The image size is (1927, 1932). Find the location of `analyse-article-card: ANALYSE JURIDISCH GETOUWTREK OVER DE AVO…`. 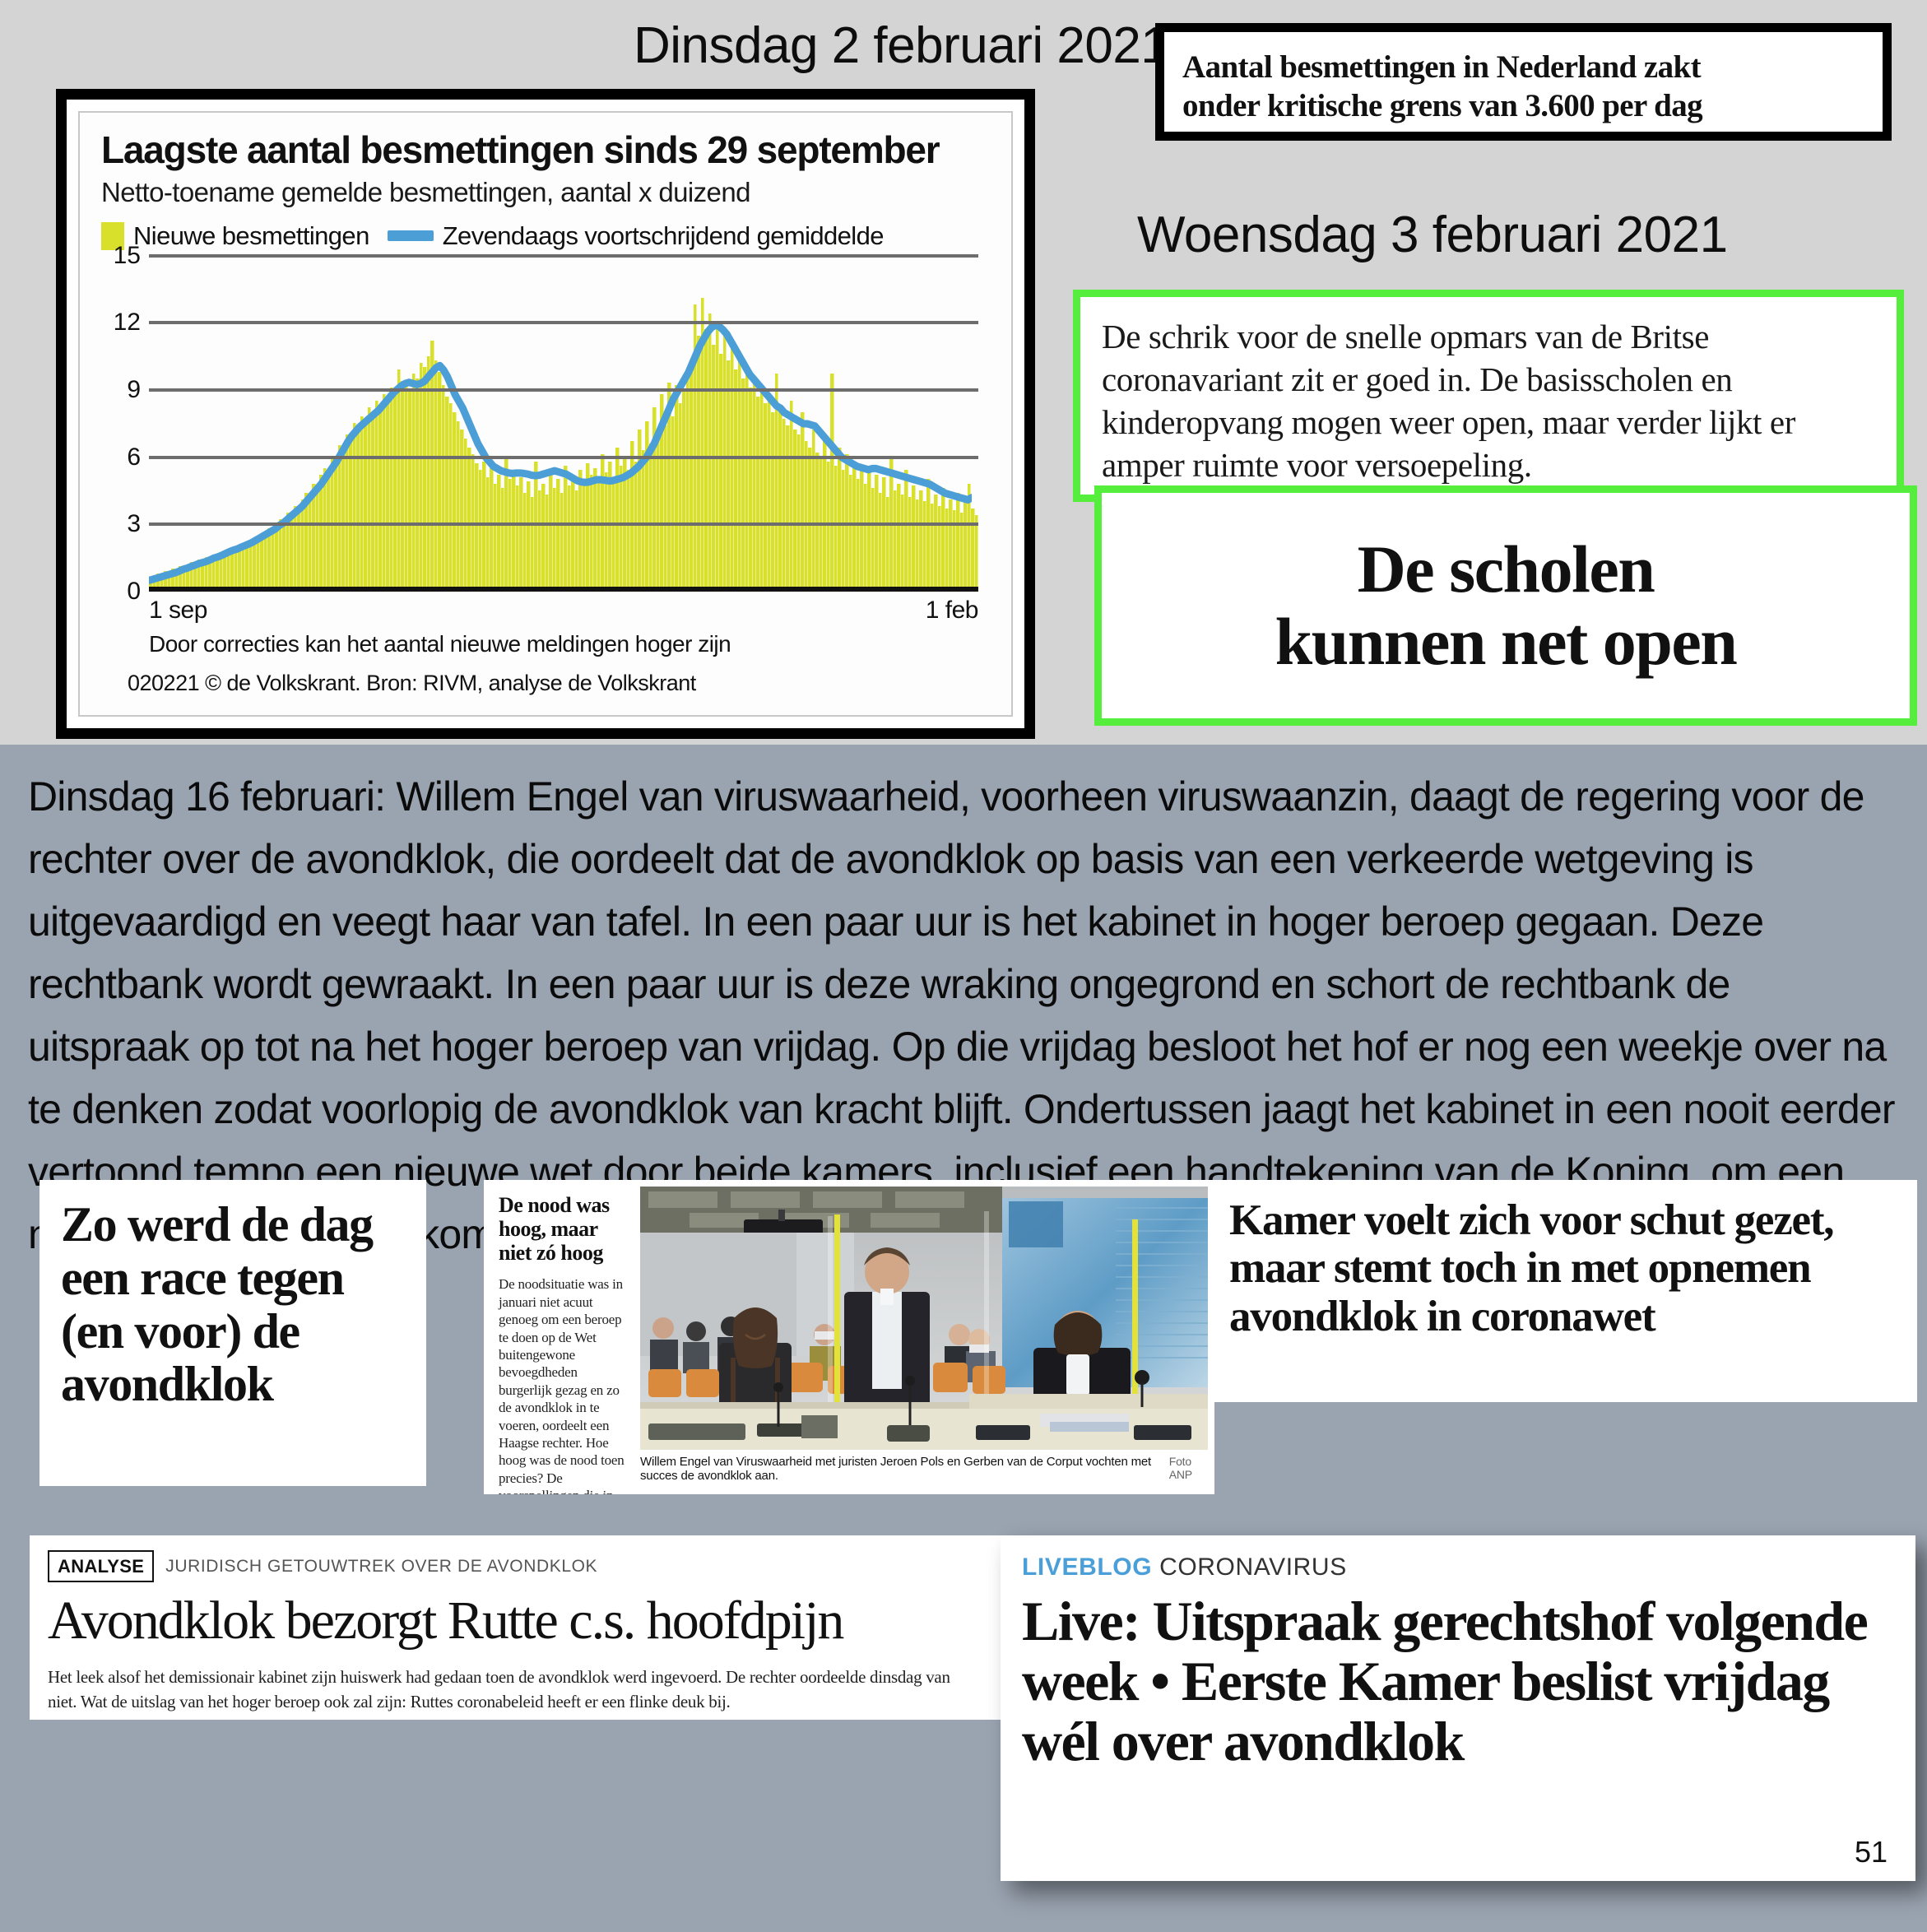

analyse-article-card: ANALYSE JURIDISCH GETOUWTREK OVER DE AVO… is located at coordinates (531, 1627).